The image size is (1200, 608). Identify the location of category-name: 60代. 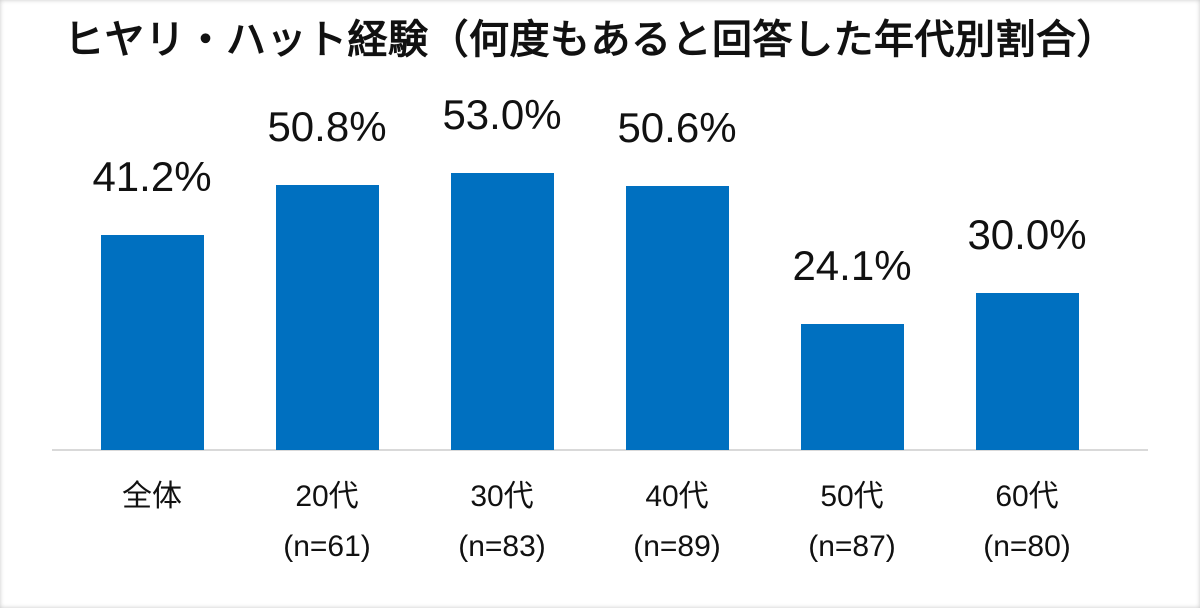
(1027, 496).